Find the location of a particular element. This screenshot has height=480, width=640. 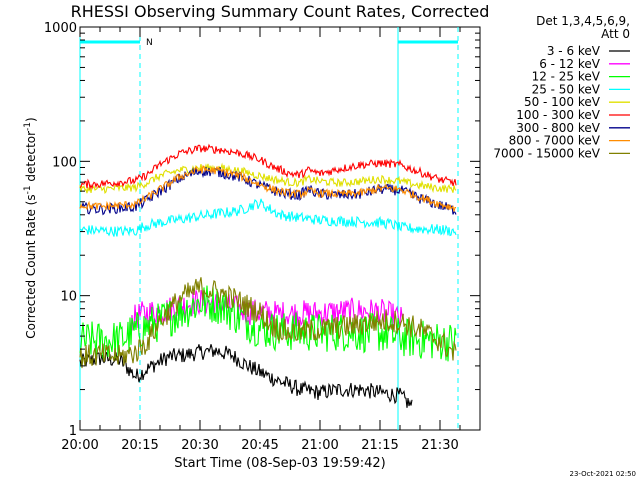

x-tick-label-1: 20:15 is located at coordinates (139, 445).